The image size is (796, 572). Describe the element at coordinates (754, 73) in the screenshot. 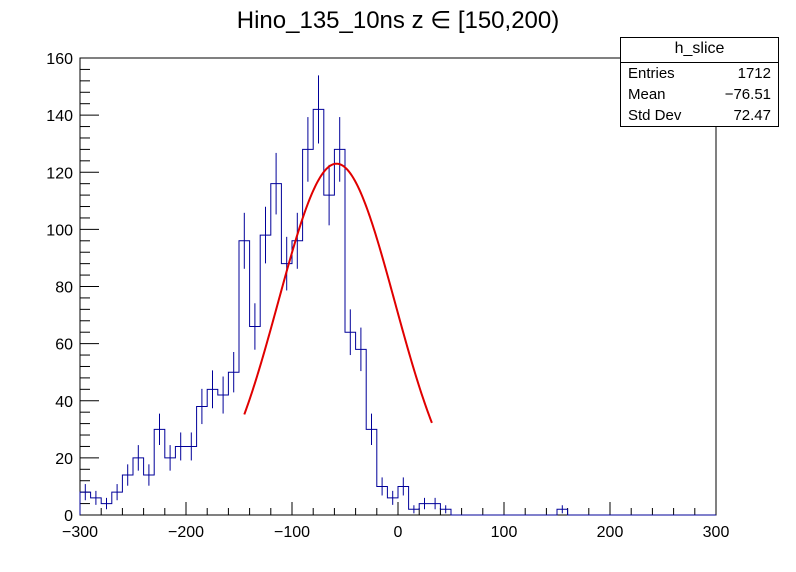

I see `stats-entries-value: 1712` at that location.